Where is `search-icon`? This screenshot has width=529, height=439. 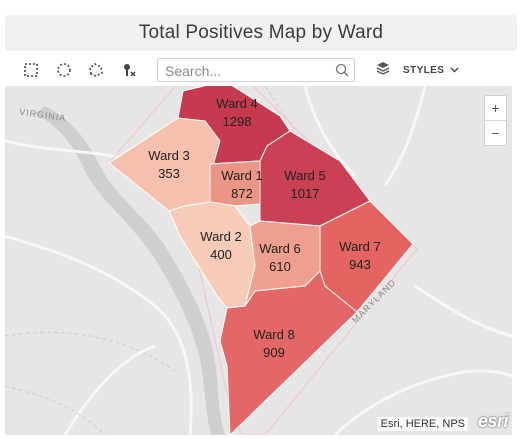
search-icon is located at coordinates (342, 72).